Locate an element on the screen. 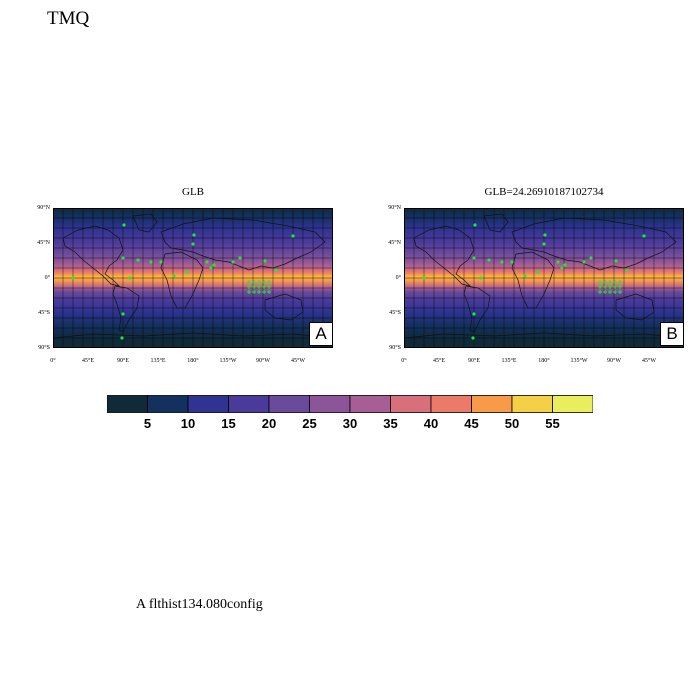 This screenshot has height=700, width=700. colorbar-tick-label: 30 is located at coordinates (350, 423).